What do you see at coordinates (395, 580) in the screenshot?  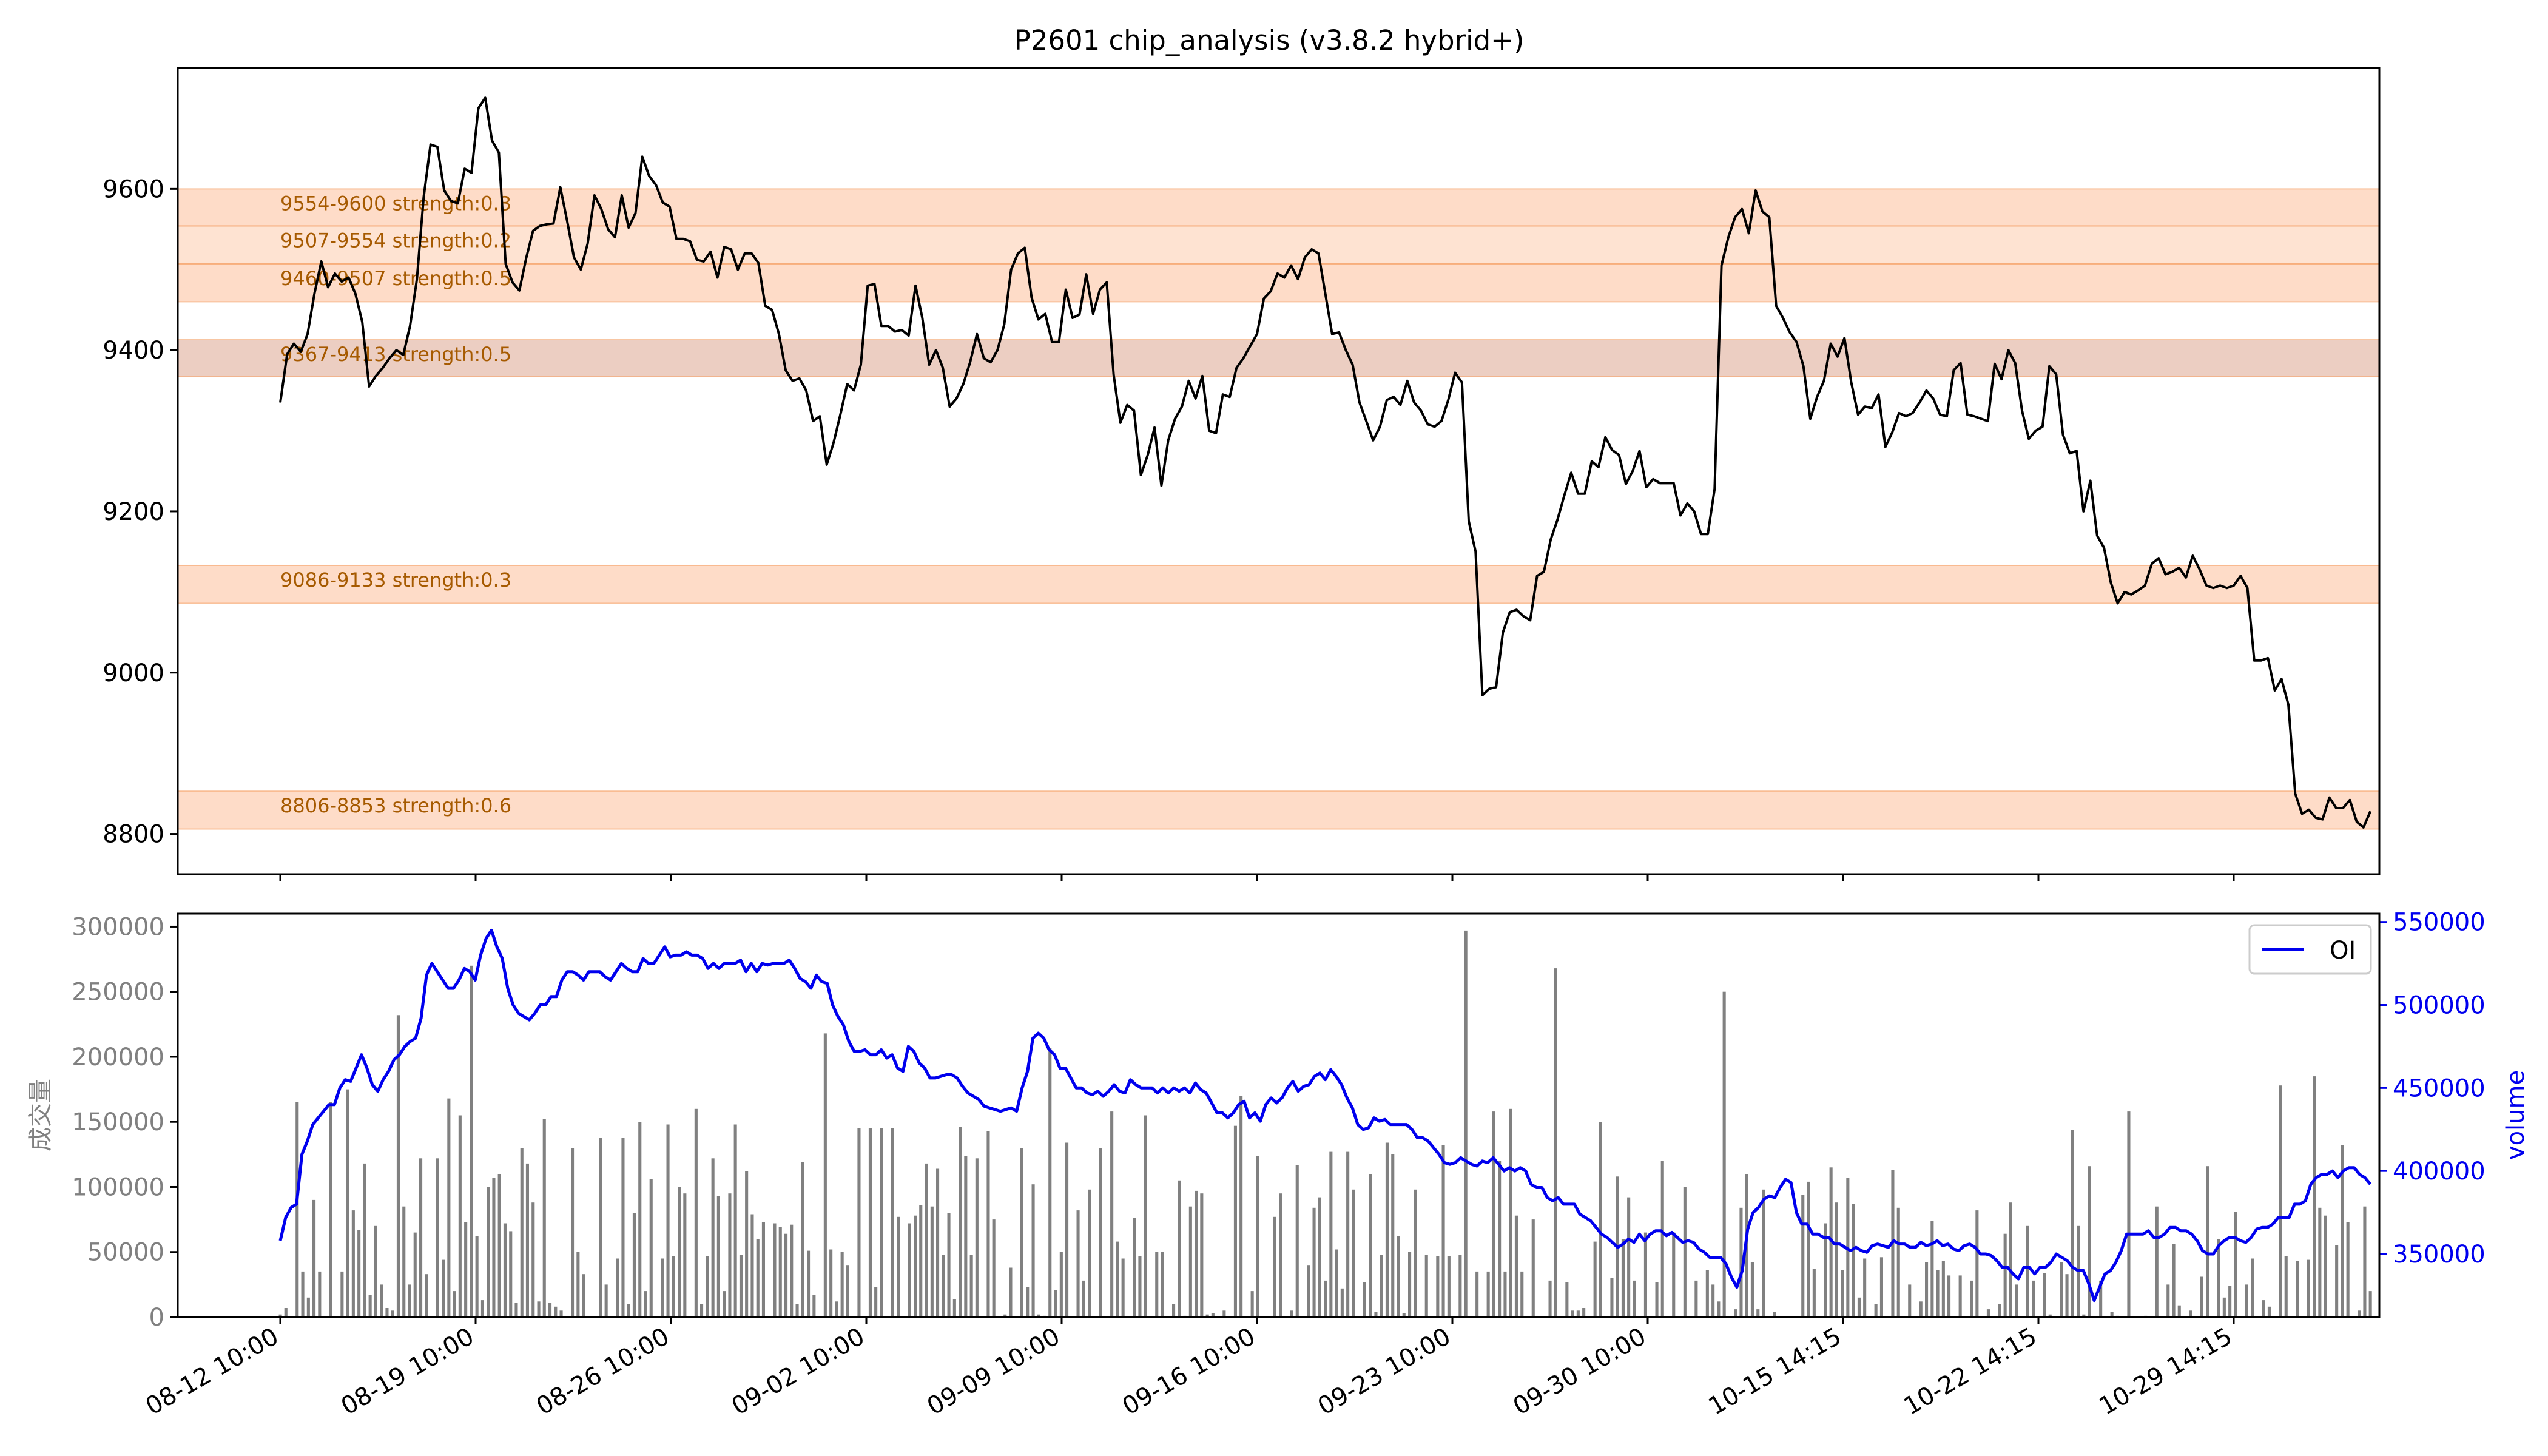 I see `chip-zone-label-5: 9086-9133 strength:0.3` at bounding box center [395, 580].